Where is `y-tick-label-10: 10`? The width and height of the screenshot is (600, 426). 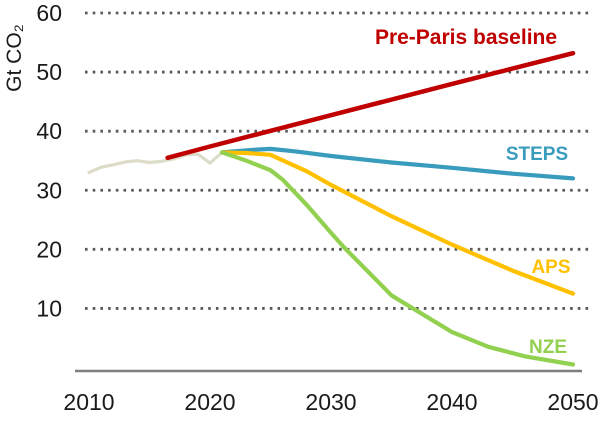 y-tick-label-10: 10 is located at coordinates (49, 308).